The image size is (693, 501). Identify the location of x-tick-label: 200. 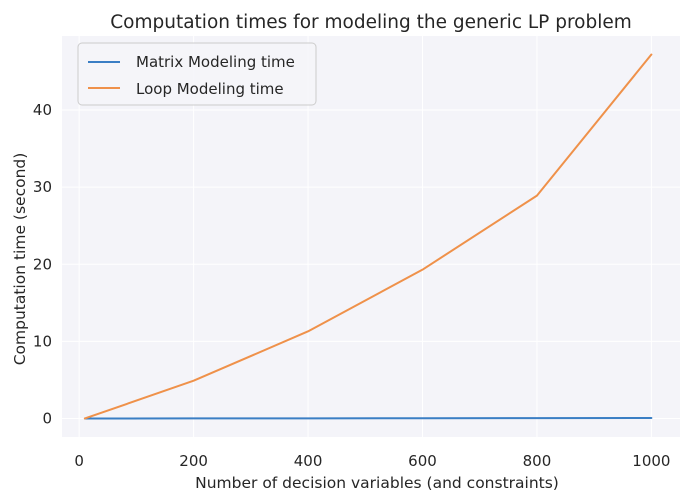
(193, 461).